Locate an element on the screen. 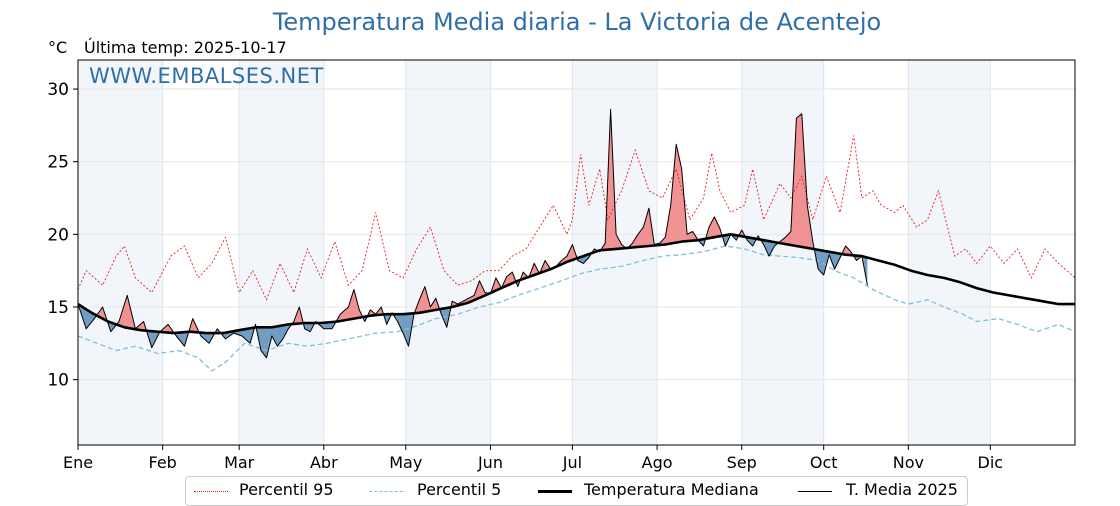 The height and width of the screenshot is (506, 1120). last-temp-label: Última temp: 2025-10-17 is located at coordinates (185, 47).